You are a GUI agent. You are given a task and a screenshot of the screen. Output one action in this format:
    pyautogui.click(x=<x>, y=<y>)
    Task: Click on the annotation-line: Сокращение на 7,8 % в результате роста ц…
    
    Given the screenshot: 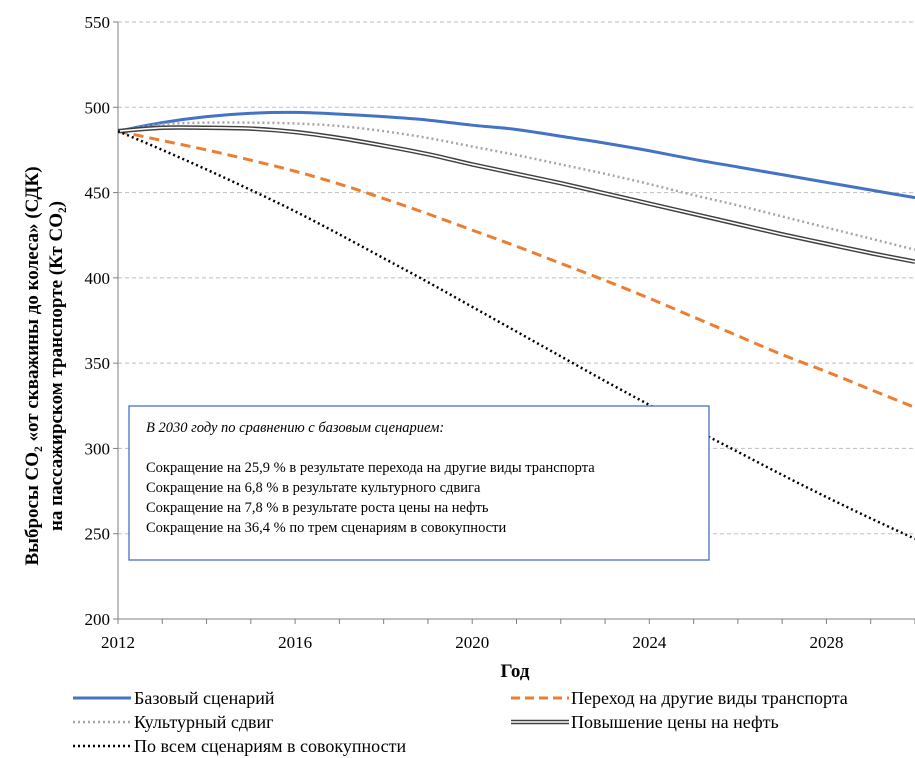 What is the action you would take?
    pyautogui.click(x=317, y=508)
    